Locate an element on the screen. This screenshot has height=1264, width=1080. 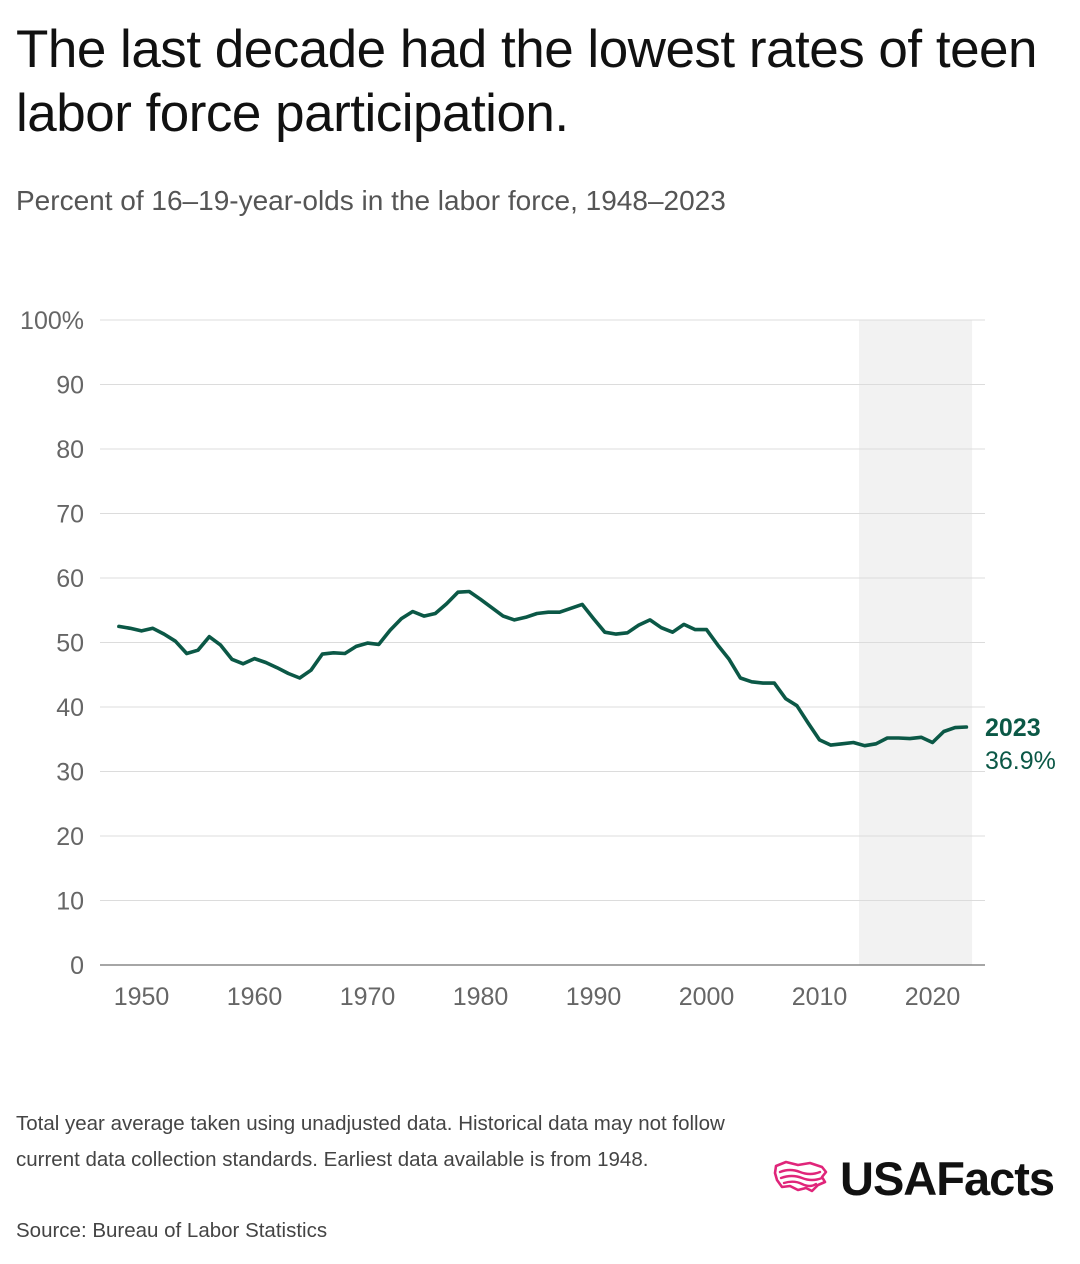
x-tick-label: 2010 is located at coordinates (820, 997).